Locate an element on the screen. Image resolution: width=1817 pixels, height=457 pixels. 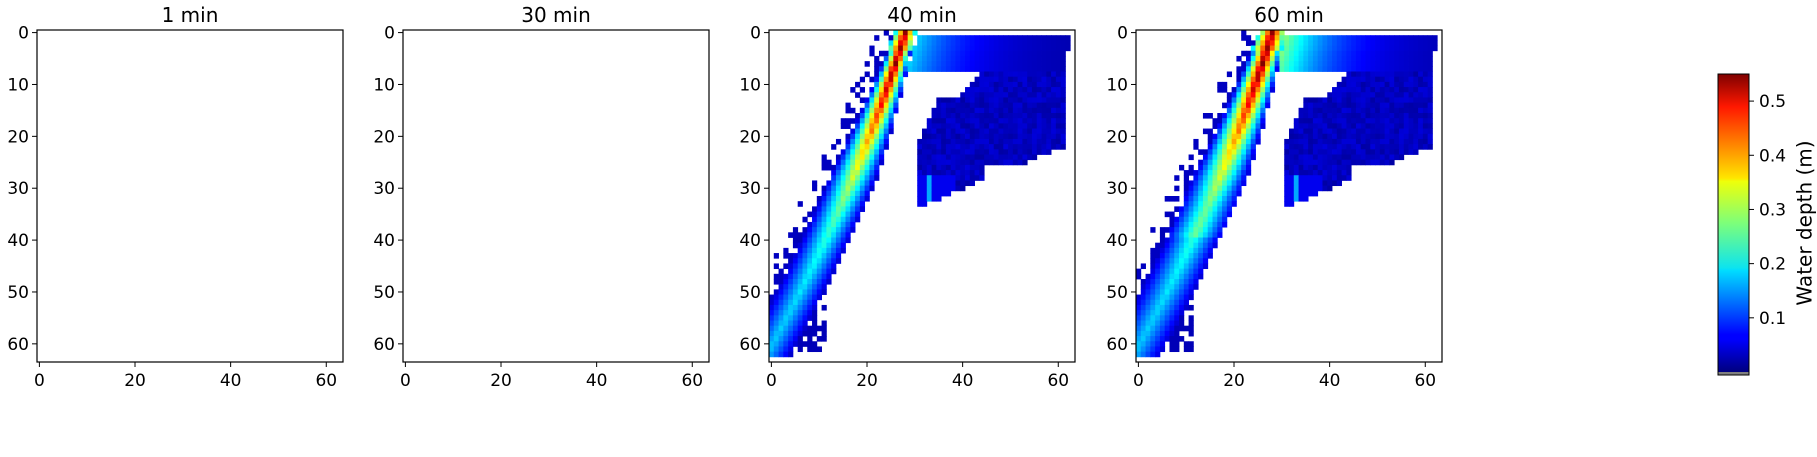
y-tick-label: 20 is located at coordinates (18, 137).